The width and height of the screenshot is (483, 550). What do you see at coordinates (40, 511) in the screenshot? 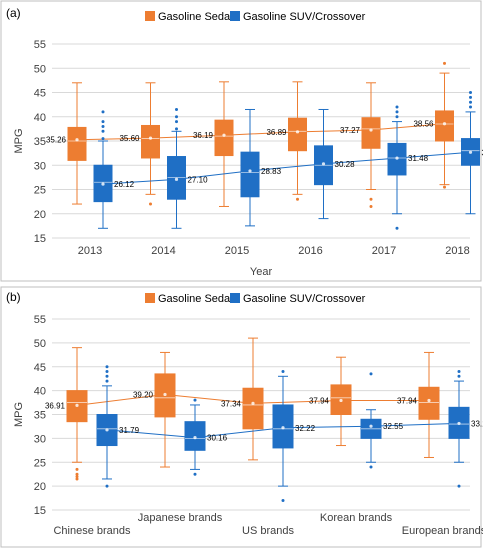
I see `y-tick-label: 15` at bounding box center [40, 511].